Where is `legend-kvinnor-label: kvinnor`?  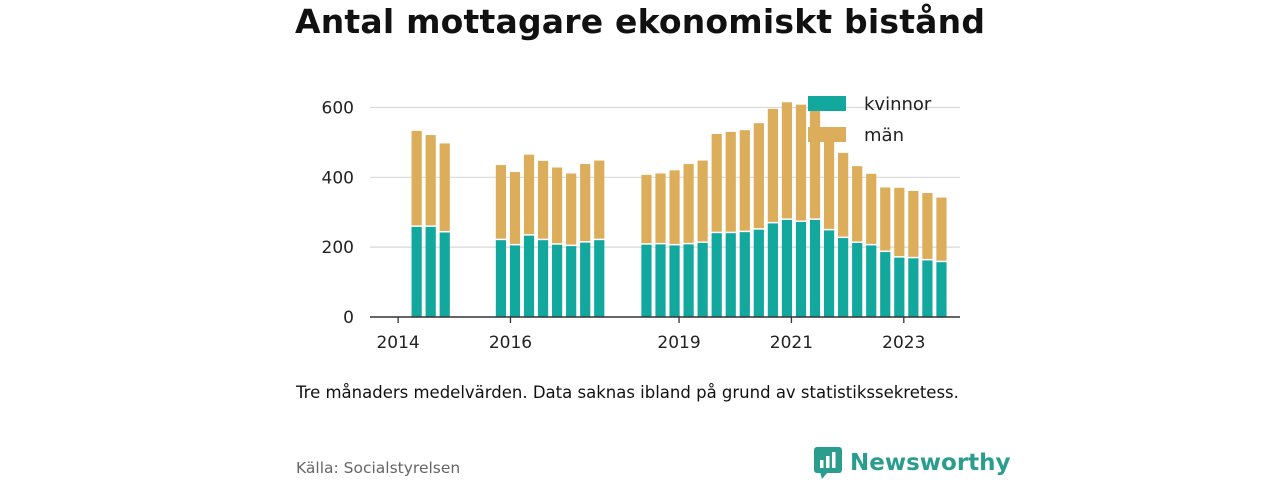 legend-kvinnor-label: kvinnor is located at coordinates (898, 104).